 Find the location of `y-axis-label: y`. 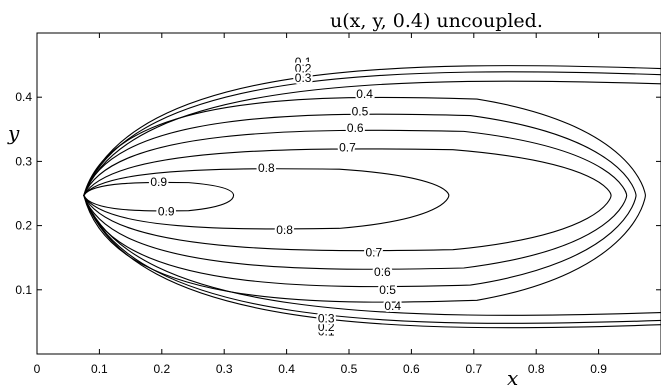

y-axis-label: y is located at coordinates (13, 133).